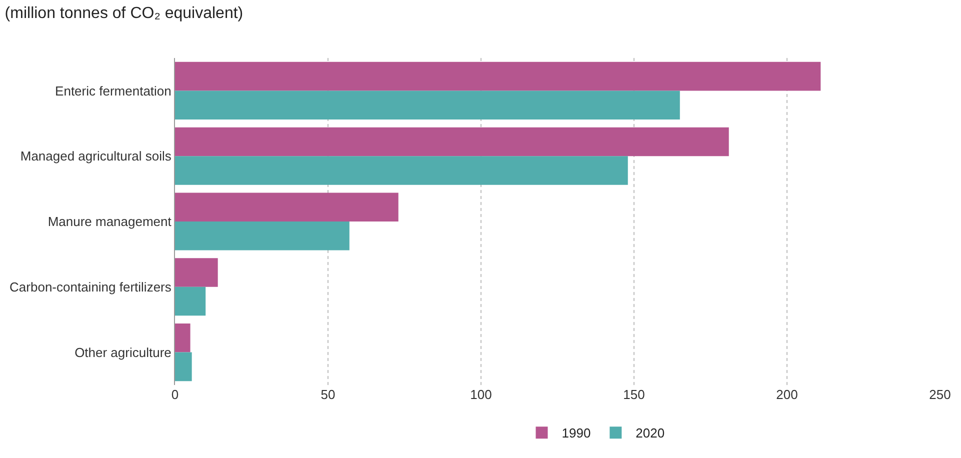 This screenshot has height=458, width=961. I want to click on chart-title: (million tonnes of CO₂ equivalent), so click(124, 13).